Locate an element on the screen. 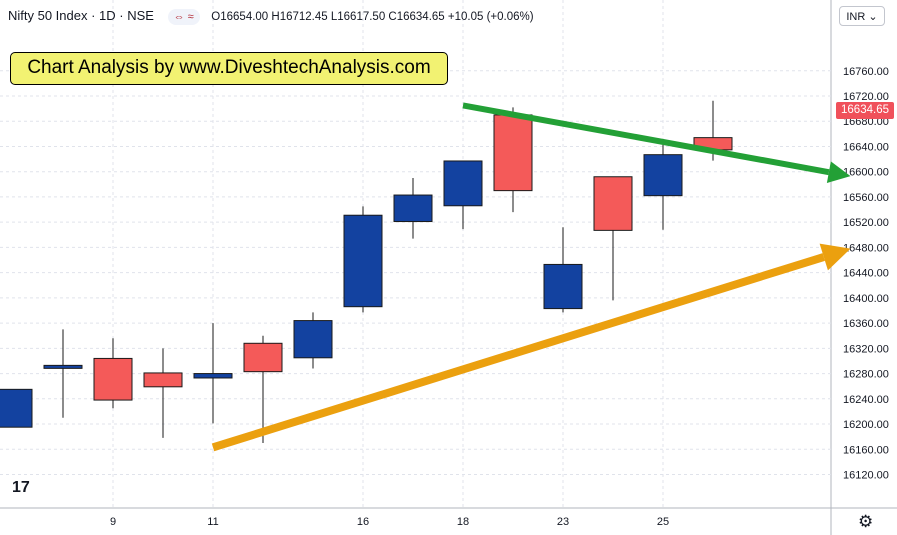 The image size is (897, 535). currency-selector: INR ⌄ is located at coordinates (862, 16).